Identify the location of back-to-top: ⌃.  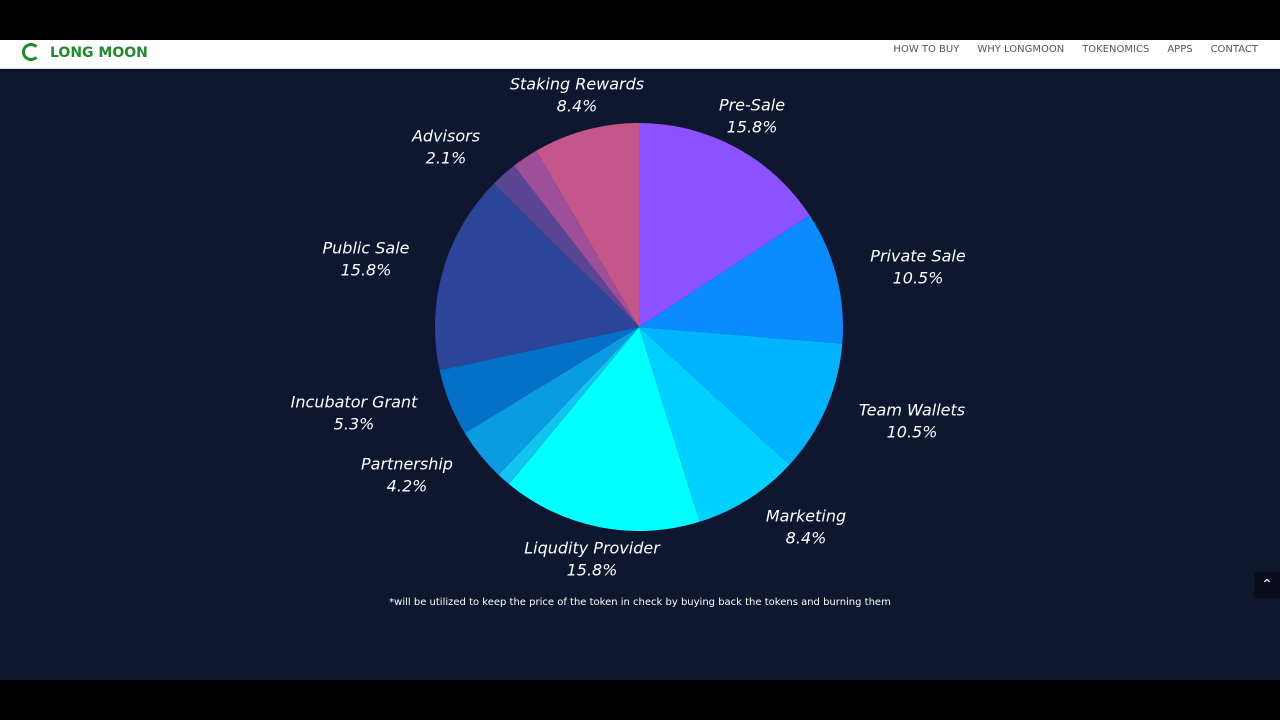
(1267, 585).